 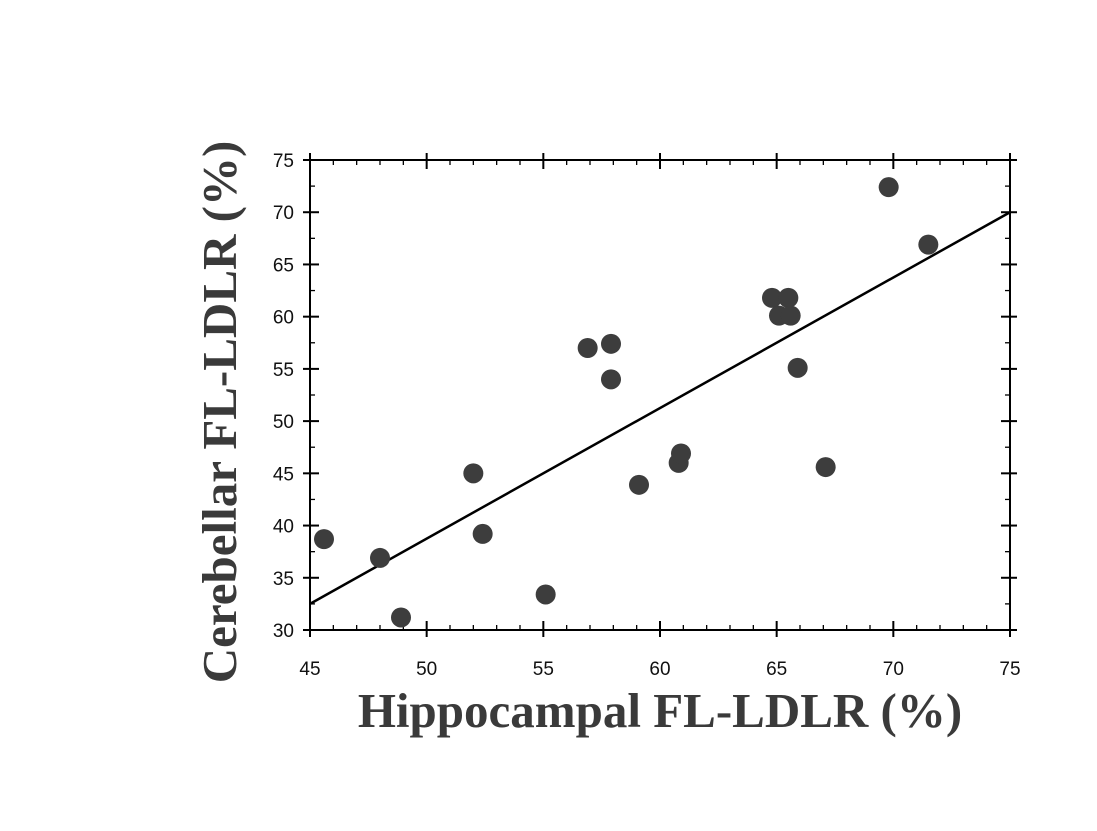 I want to click on y-tick-label: 30, so click(x=283, y=631).